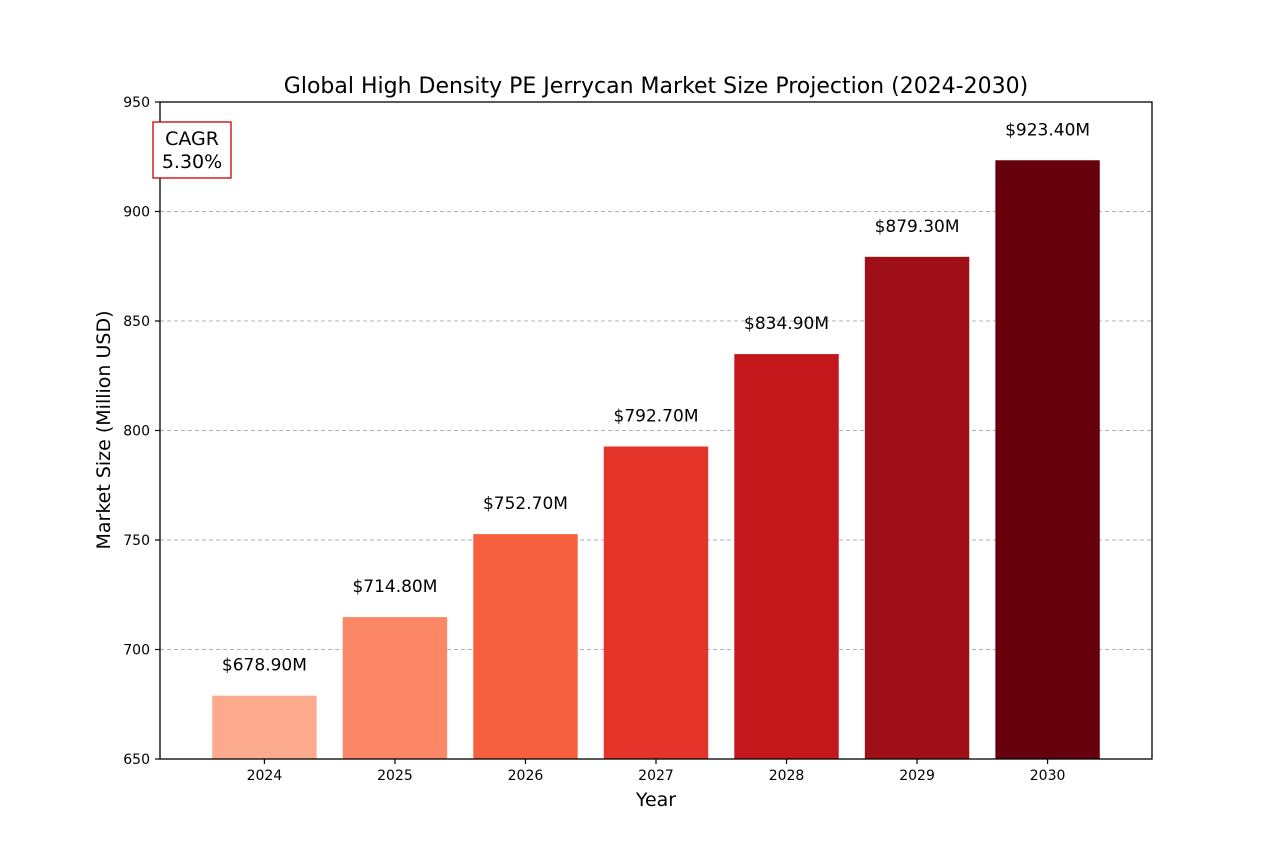 Image resolution: width=1280 pixels, height=857 pixels. I want to click on data-label-2027: $792.70M, so click(656, 416).